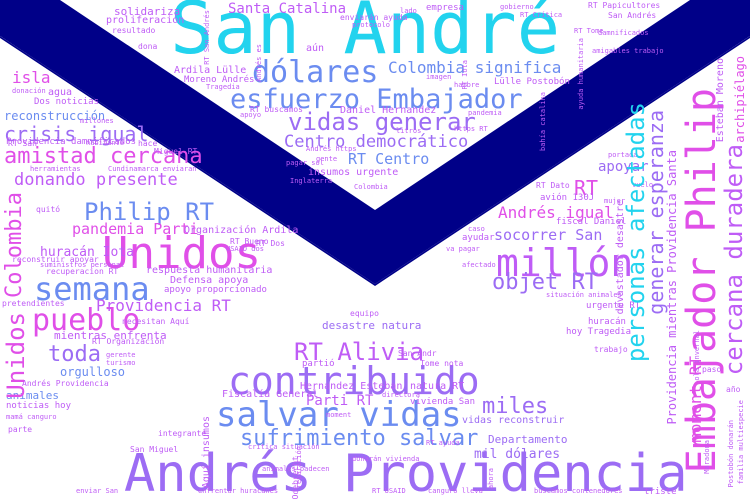 Image resolution: width=750 pixels, height=500 pixels. What do you see at coordinates (110, 335) in the screenshot?
I see `word-mientras-enfrenta: mientras enfrenta` at bounding box center [110, 335].